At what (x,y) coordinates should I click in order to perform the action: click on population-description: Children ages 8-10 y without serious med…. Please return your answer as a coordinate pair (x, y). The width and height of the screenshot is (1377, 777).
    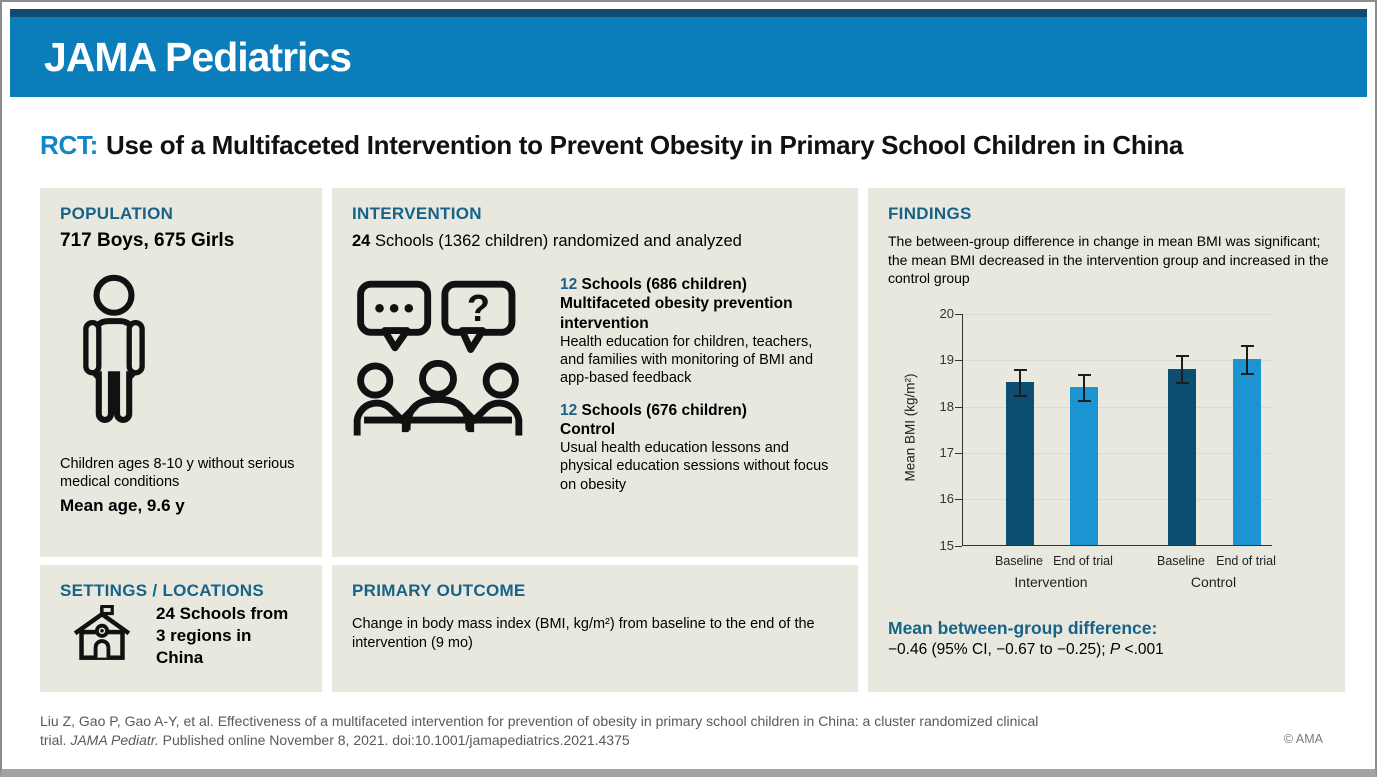
    Looking at the image, I should click on (177, 473).